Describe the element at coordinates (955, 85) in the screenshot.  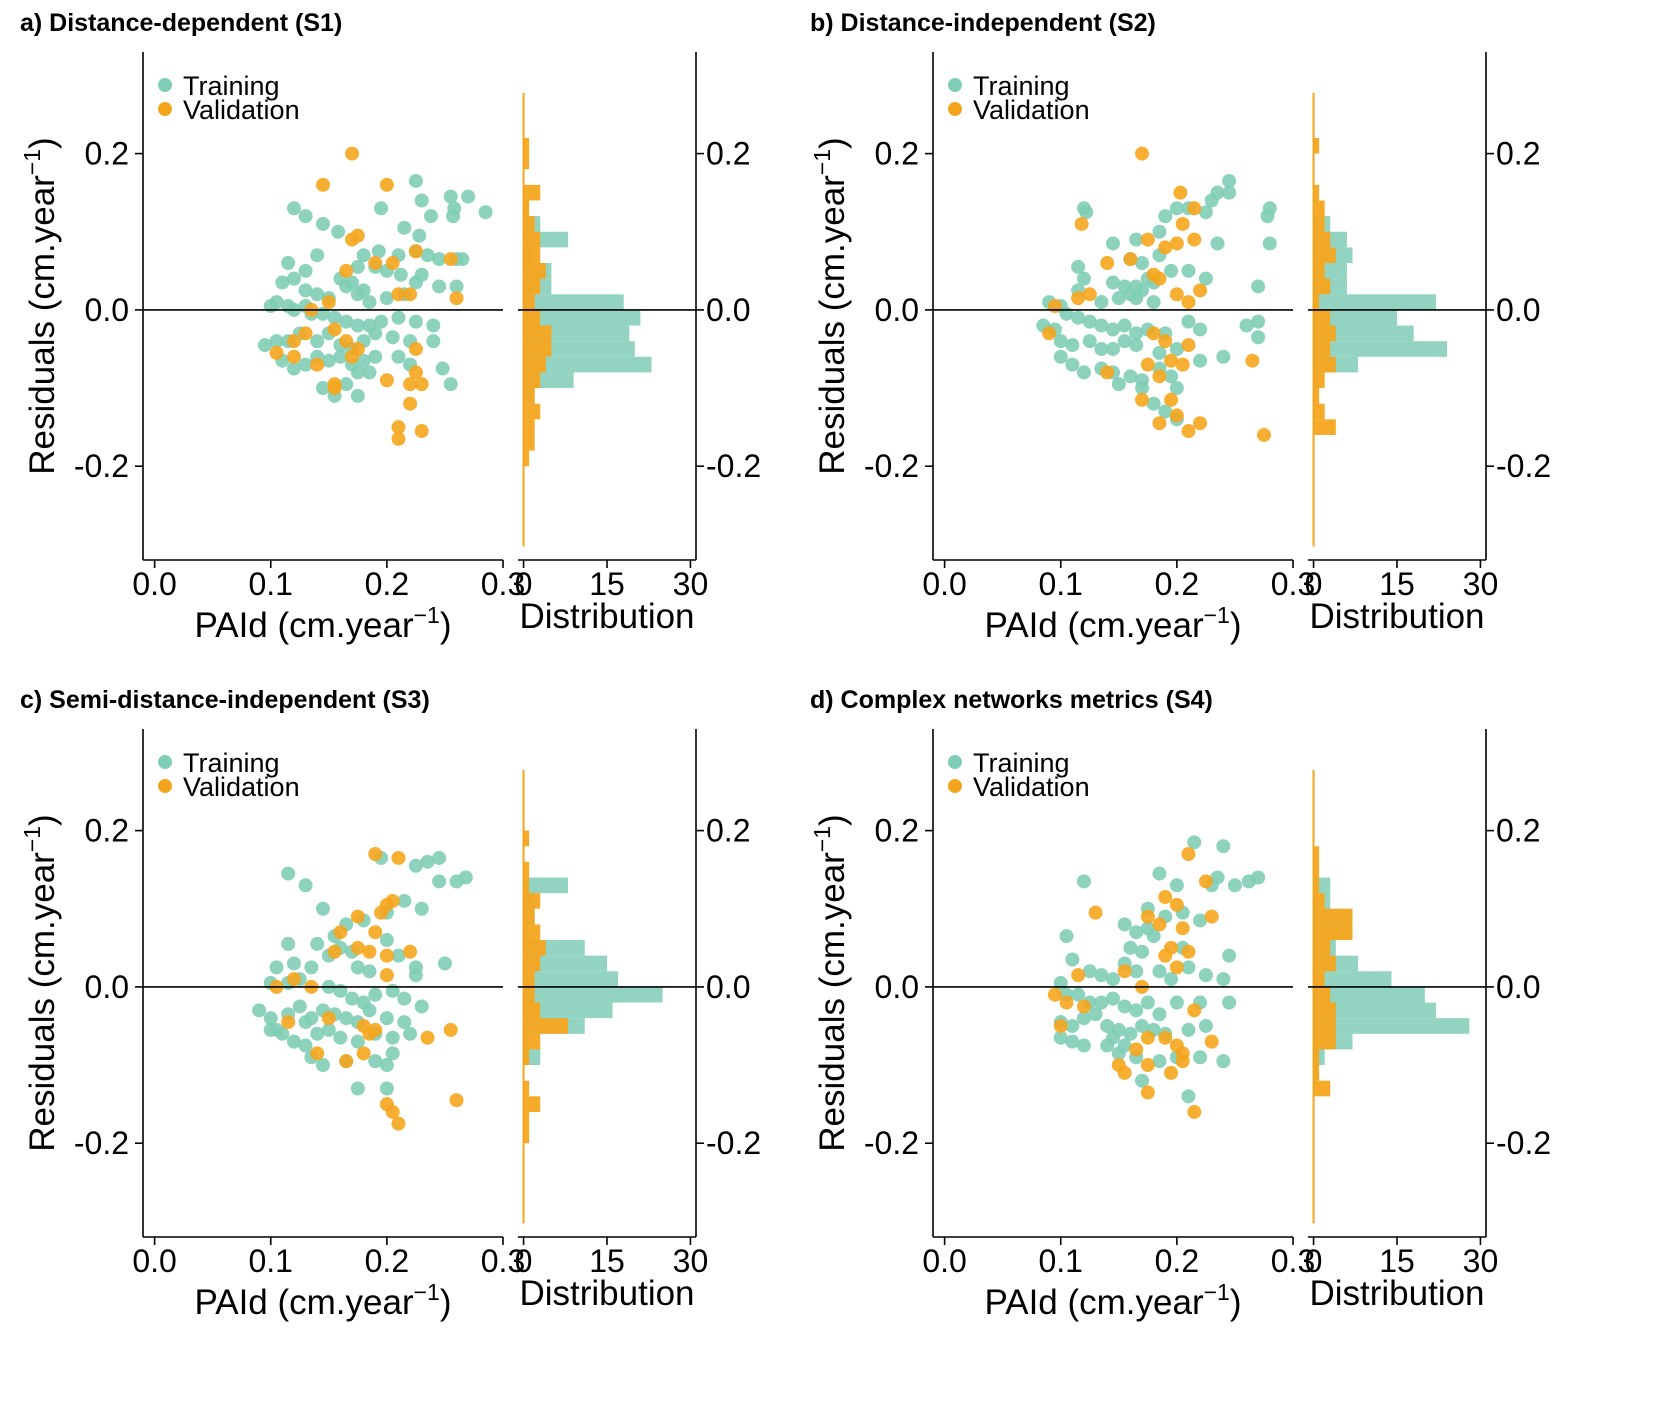
I see `legend-marker-training` at that location.